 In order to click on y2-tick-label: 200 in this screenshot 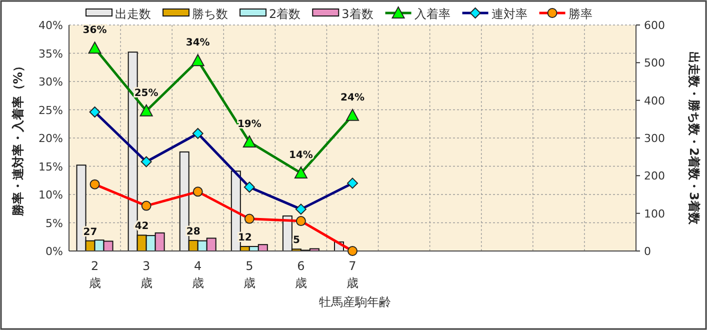, I will do `click(654, 176)`.